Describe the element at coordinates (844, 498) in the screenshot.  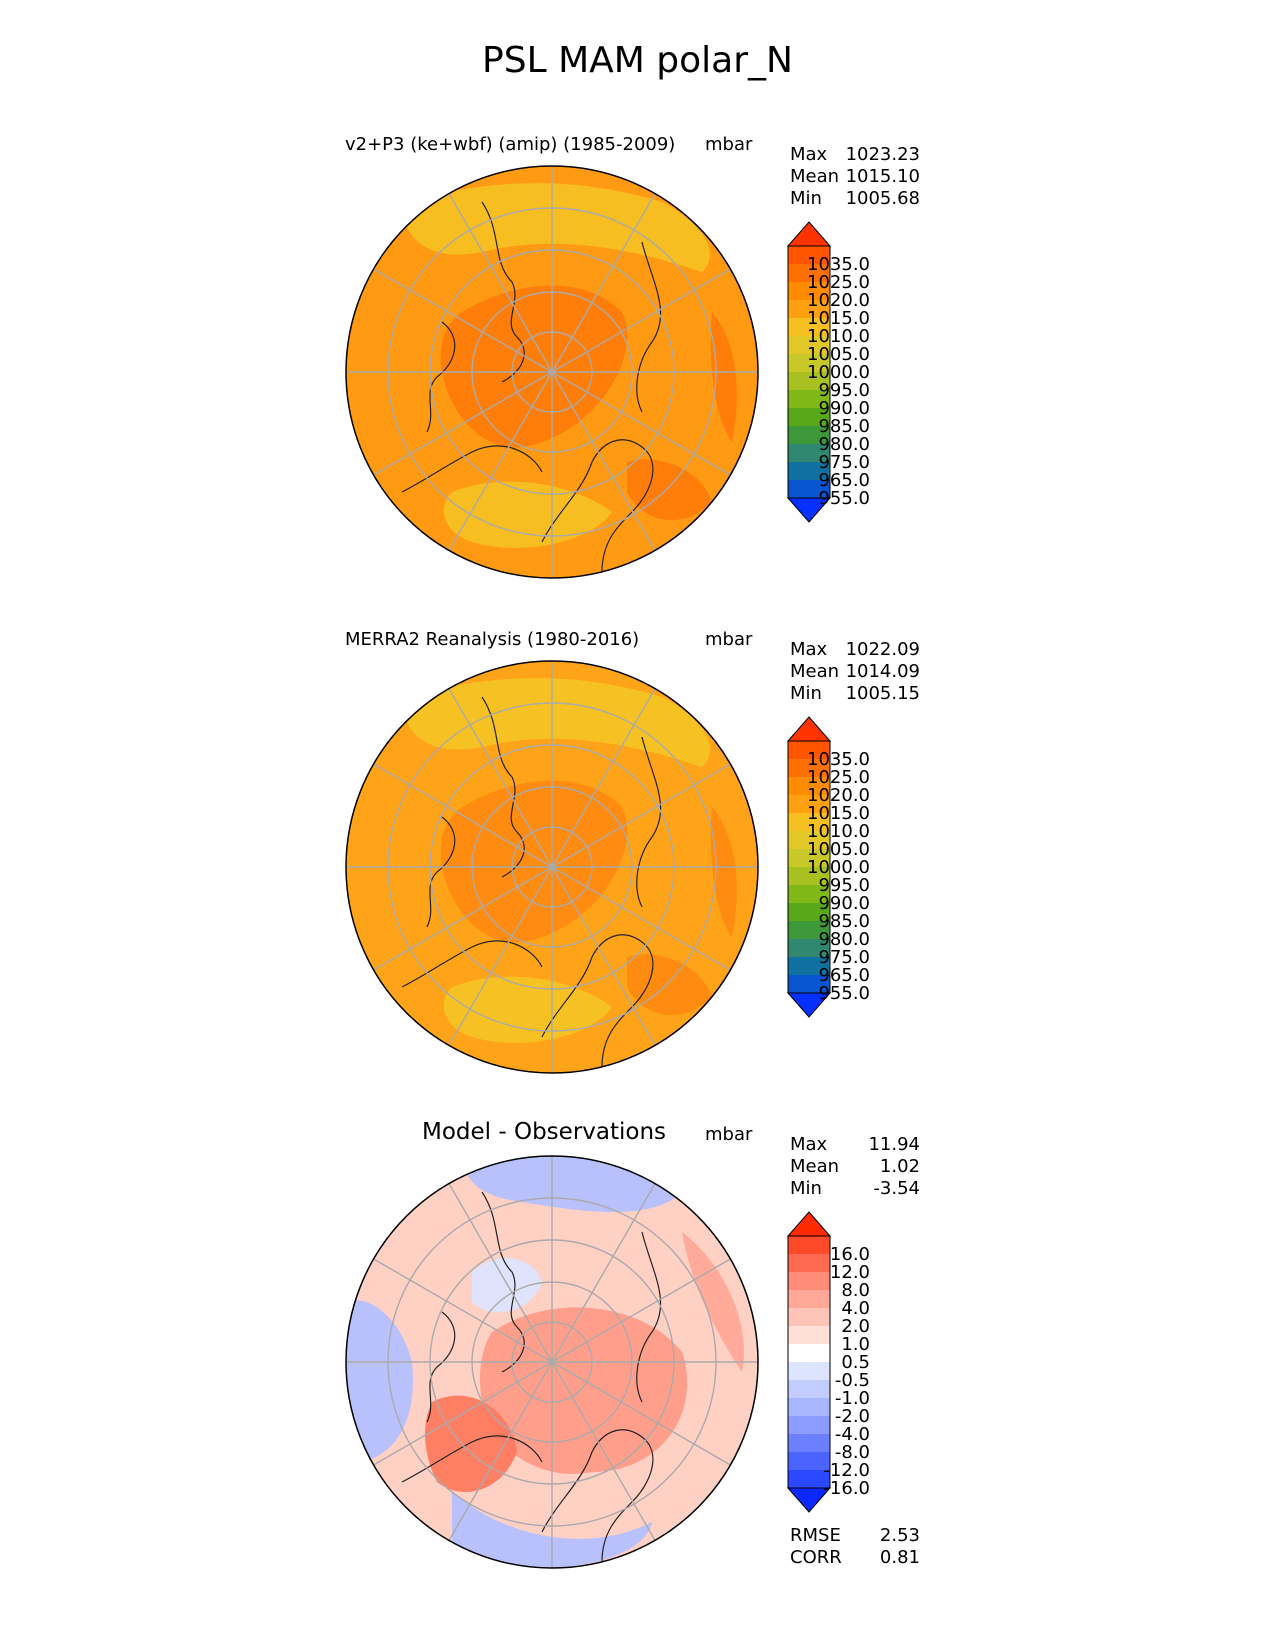
I see `colorbar-tick-label: 955.0` at that location.